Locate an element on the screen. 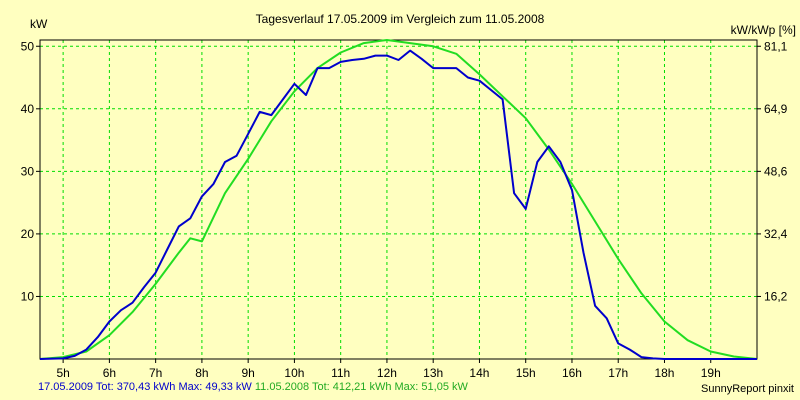 This screenshot has height=400, width=800. y-tick-label-left: 10 is located at coordinates (28, 296).